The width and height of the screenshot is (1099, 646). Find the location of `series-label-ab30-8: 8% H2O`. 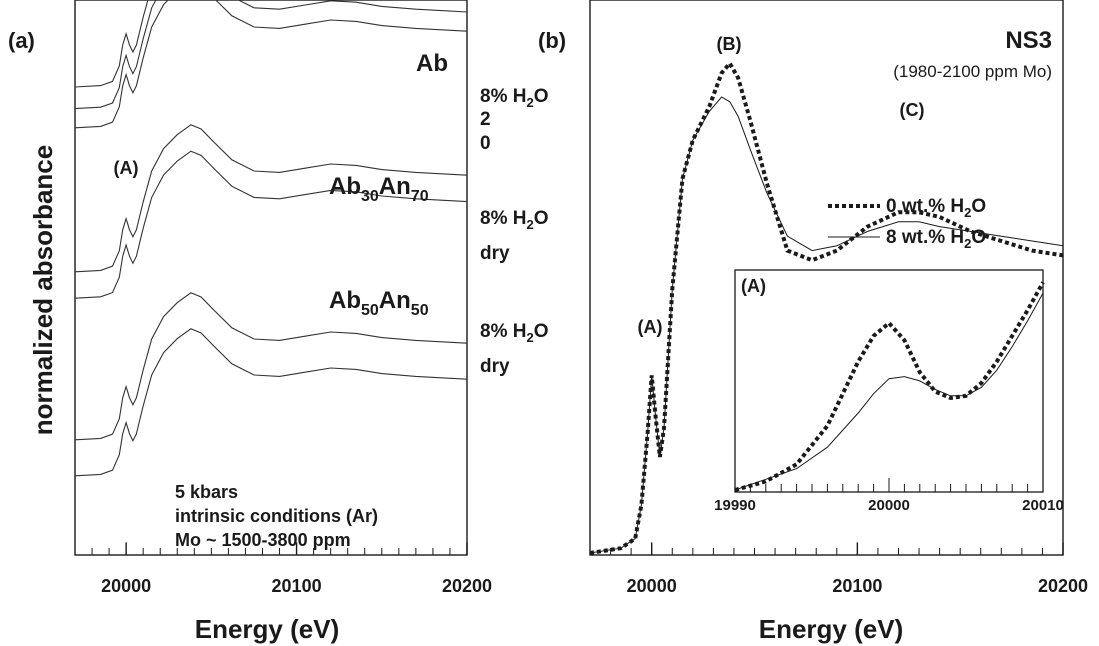

series-label-ab30-8: 8% H2O is located at coordinates (514, 220).